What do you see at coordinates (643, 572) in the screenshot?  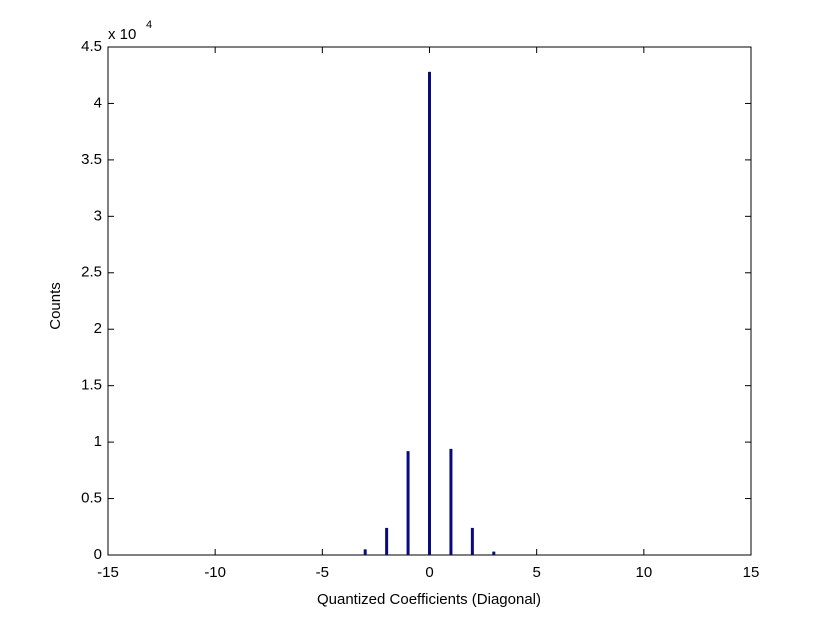 I see `x-tick-label: 10` at bounding box center [643, 572].